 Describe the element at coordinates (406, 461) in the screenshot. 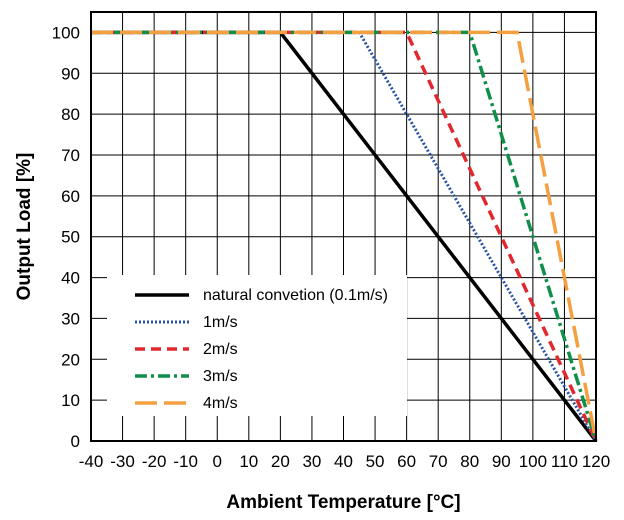

I see `x-tick-label: 60` at that location.